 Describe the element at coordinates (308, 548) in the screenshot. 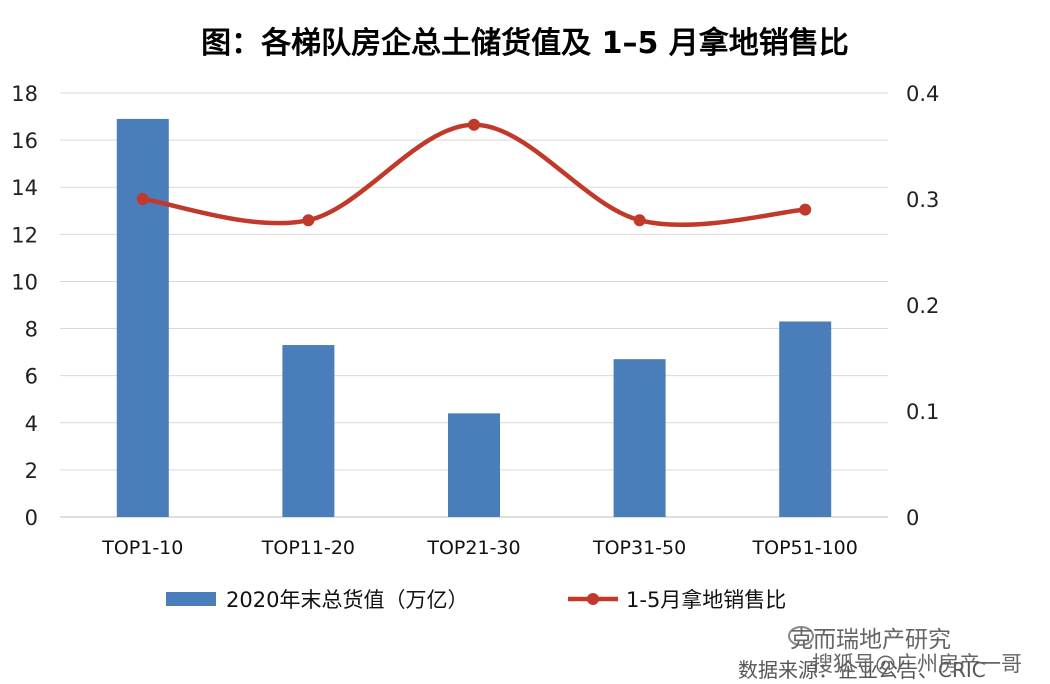

I see `category-label: TOP11-20` at that location.